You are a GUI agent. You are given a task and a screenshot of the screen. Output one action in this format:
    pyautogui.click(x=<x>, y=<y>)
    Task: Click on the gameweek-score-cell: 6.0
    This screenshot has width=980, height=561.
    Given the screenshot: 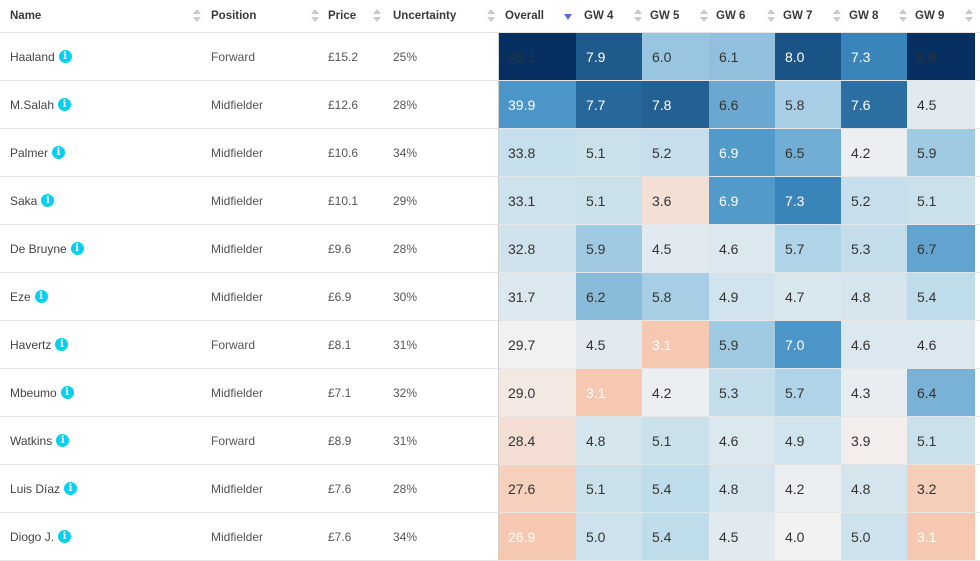 What is the action you would take?
    pyautogui.click(x=675, y=56)
    